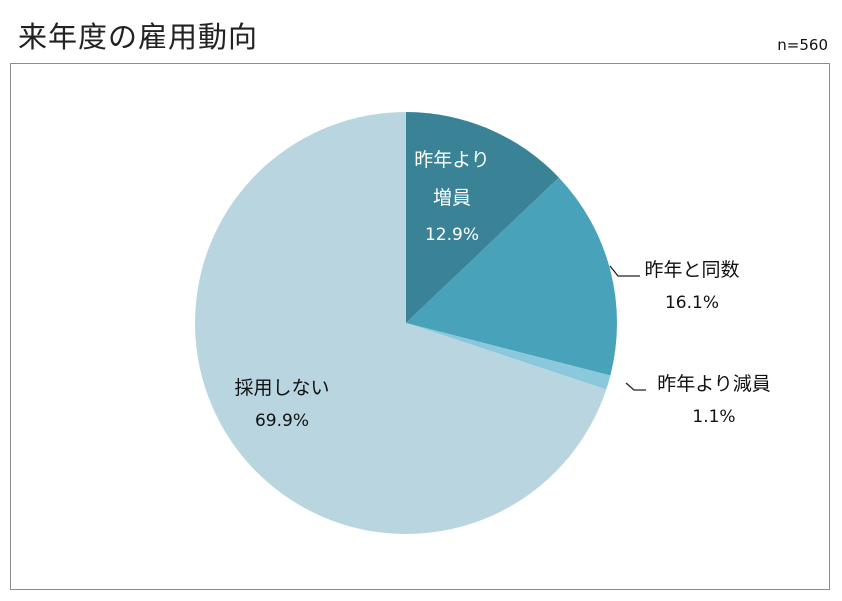  Describe the element at coordinates (452, 235) in the screenshot. I see `slice-value-1: 12.9%` at that location.